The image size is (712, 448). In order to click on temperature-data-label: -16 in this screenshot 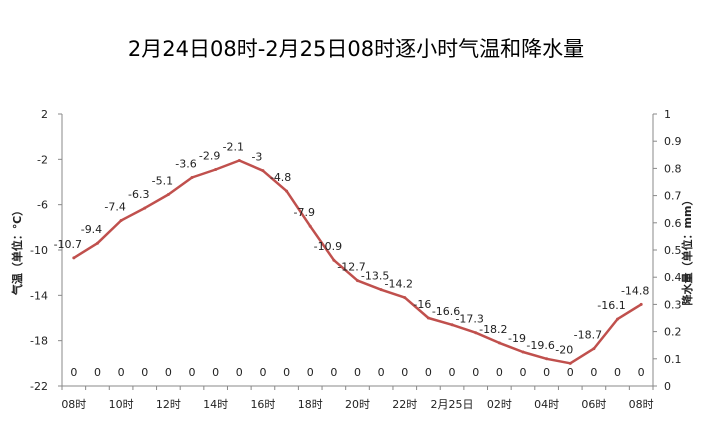, I will do `click(422, 304)`.